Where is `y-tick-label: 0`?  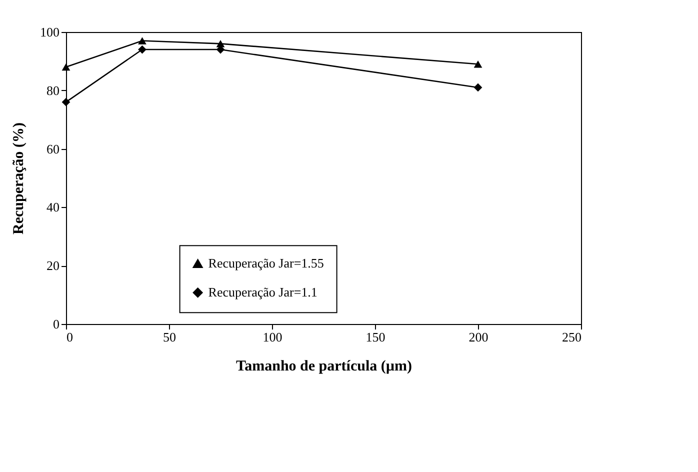 y-tick-label: 0 is located at coordinates (56, 324).